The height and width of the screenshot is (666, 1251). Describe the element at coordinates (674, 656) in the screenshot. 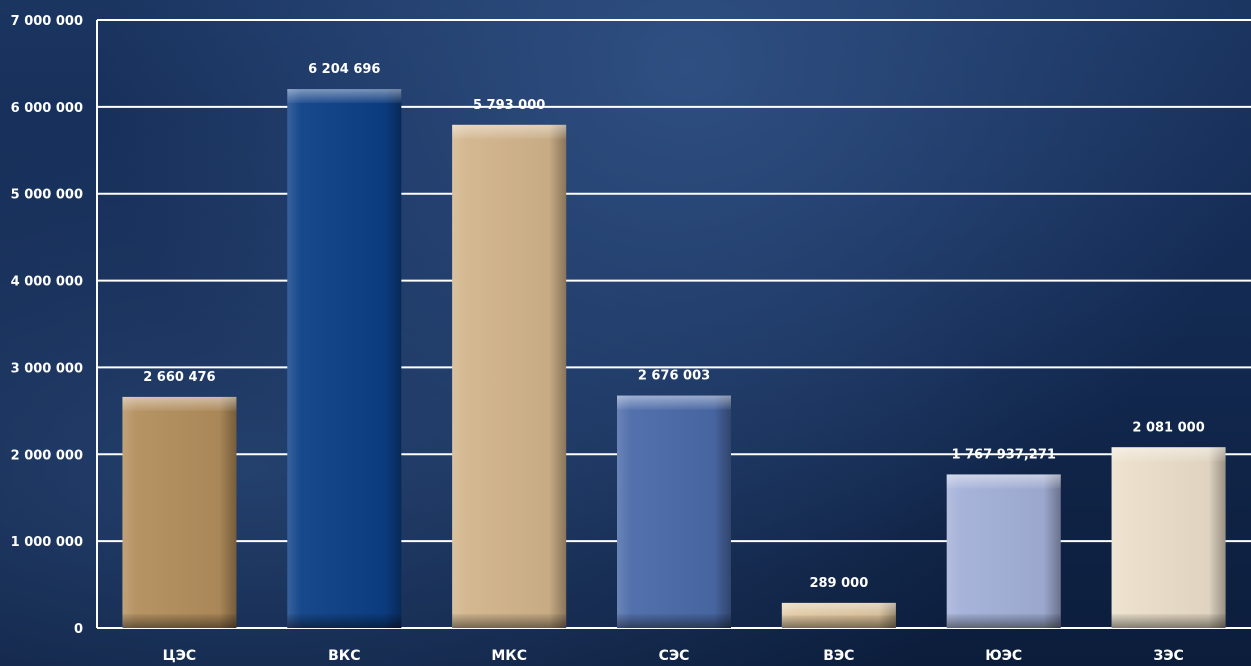

I see `x-category-label: СЭС` at that location.